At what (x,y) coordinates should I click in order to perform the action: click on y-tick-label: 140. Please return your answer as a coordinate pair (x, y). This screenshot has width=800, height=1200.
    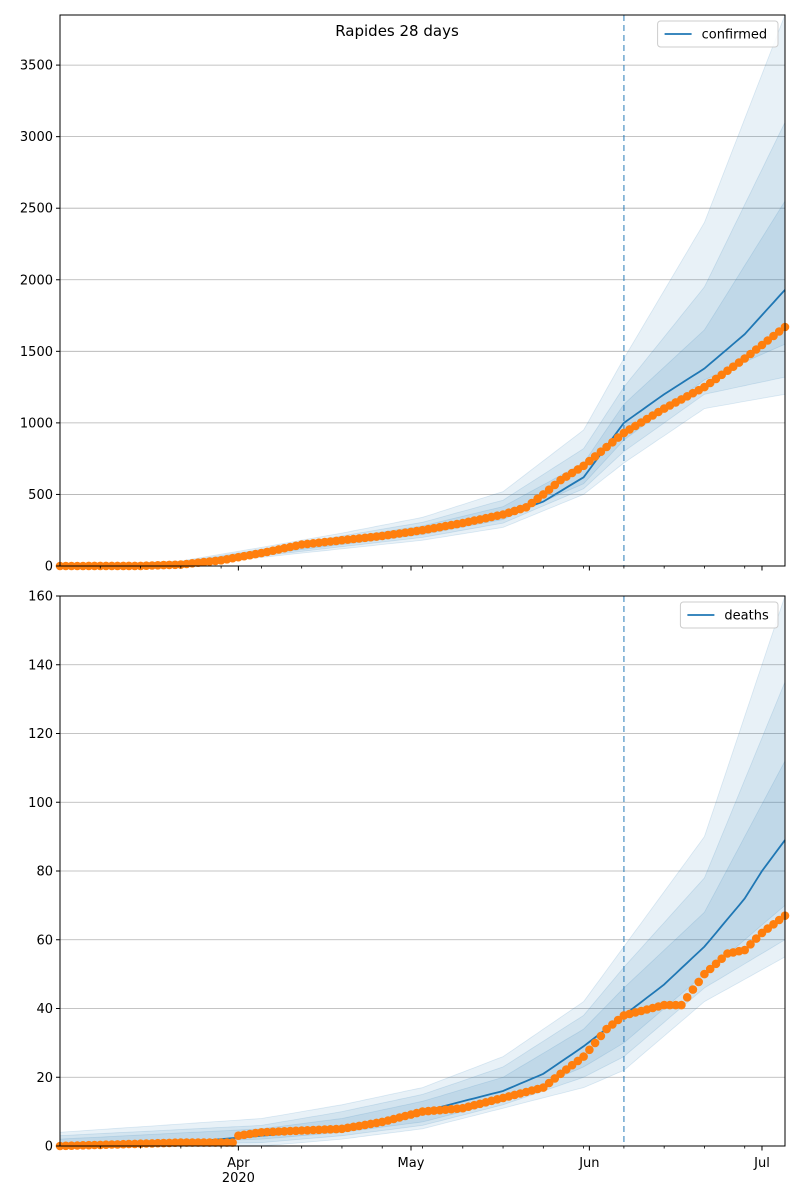
    Looking at the image, I should click on (40, 665).